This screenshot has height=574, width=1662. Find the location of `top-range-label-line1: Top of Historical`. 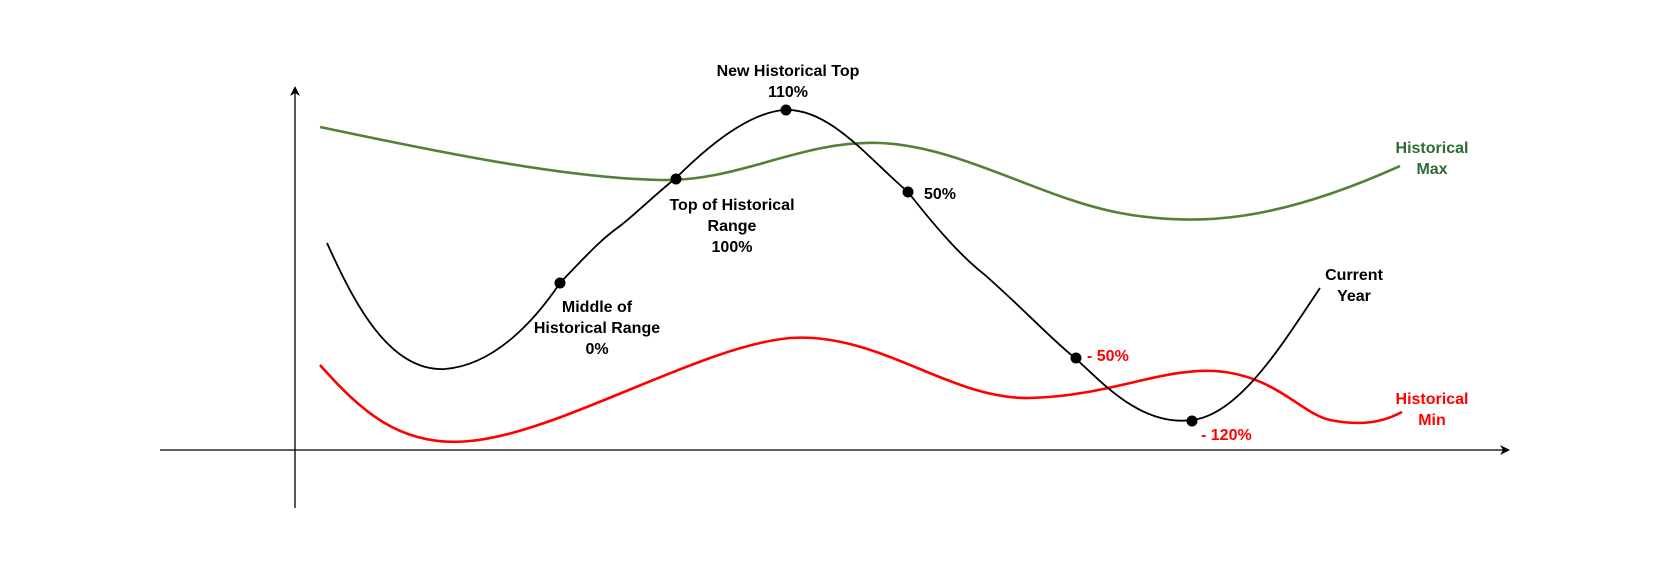

top-range-label-line1: Top of Historical is located at coordinates (731, 205).